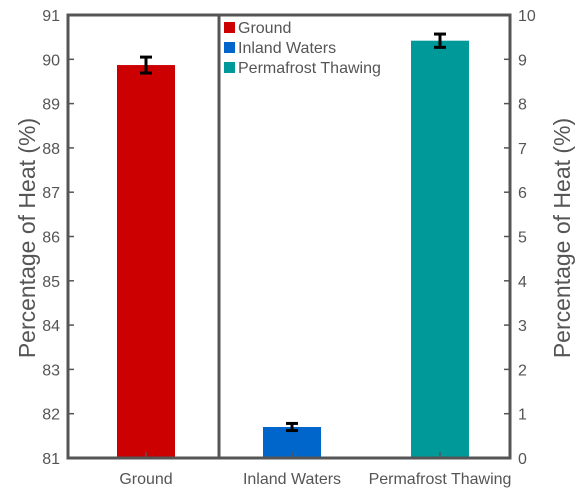  Describe the element at coordinates (440, 479) in the screenshot. I see `x-tick-label: Permafrost Thawing` at that location.